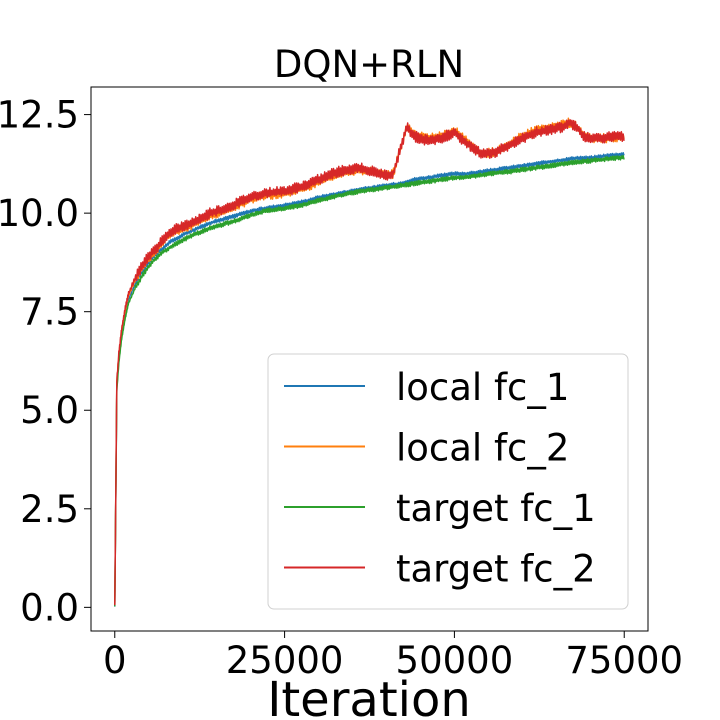 This screenshot has width=720, height=720. Describe the element at coordinates (369, 64) in the screenshot. I see `chart-title: DQN+RLN` at that location.